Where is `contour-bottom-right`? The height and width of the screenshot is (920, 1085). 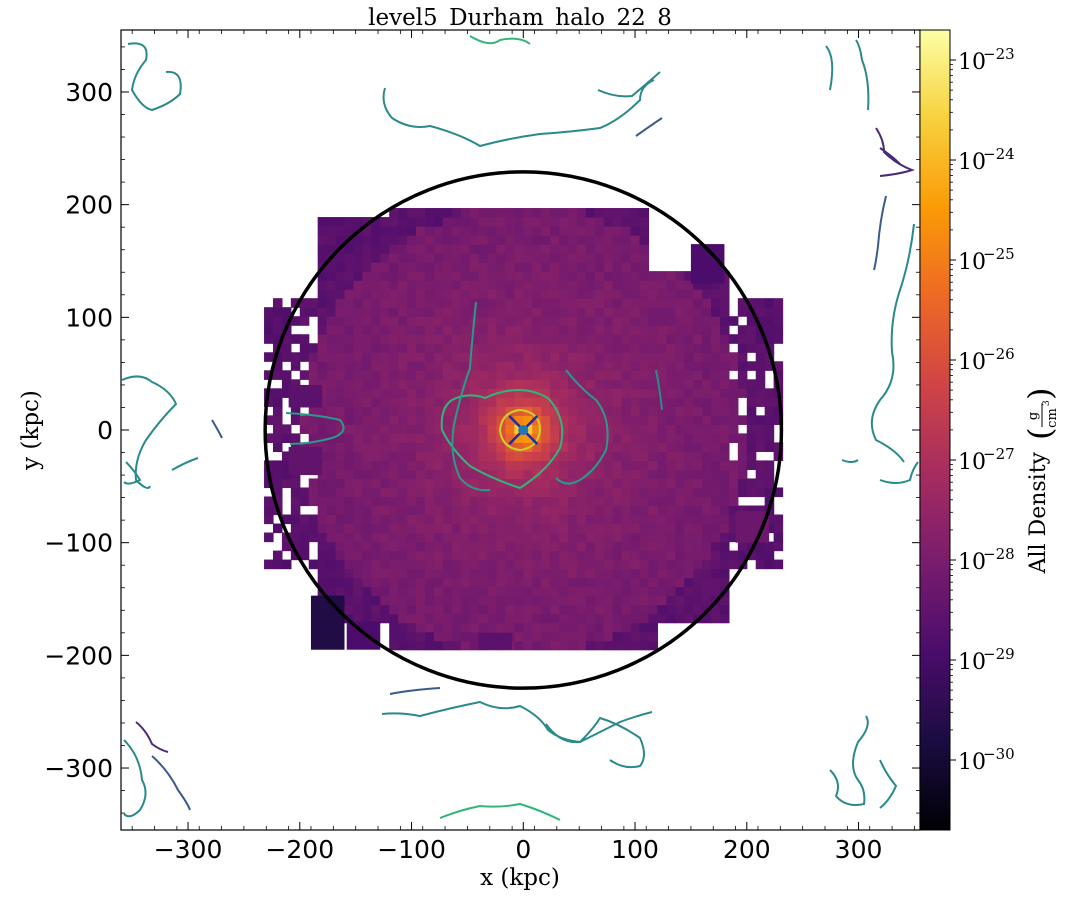 contour-bottom-right is located at coordinates (849, 760).